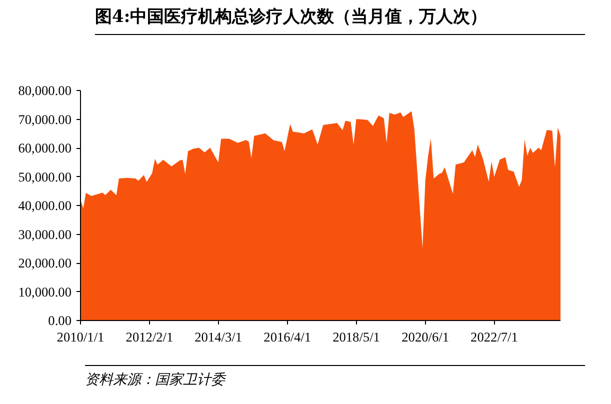 Image resolution: width=611 pixels, height=404 pixels. Describe the element at coordinates (45, 234) in the screenshot. I see `y-tick-label: 30,000.00` at that location.